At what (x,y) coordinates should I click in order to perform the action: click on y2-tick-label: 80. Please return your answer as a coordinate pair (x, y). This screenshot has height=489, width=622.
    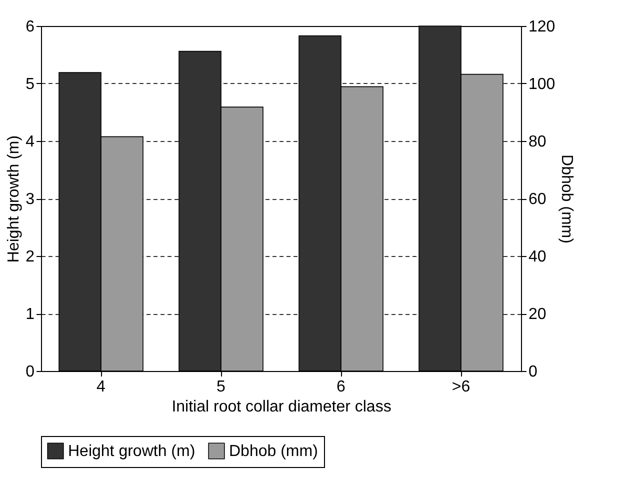
    Looking at the image, I should click on (537, 142).